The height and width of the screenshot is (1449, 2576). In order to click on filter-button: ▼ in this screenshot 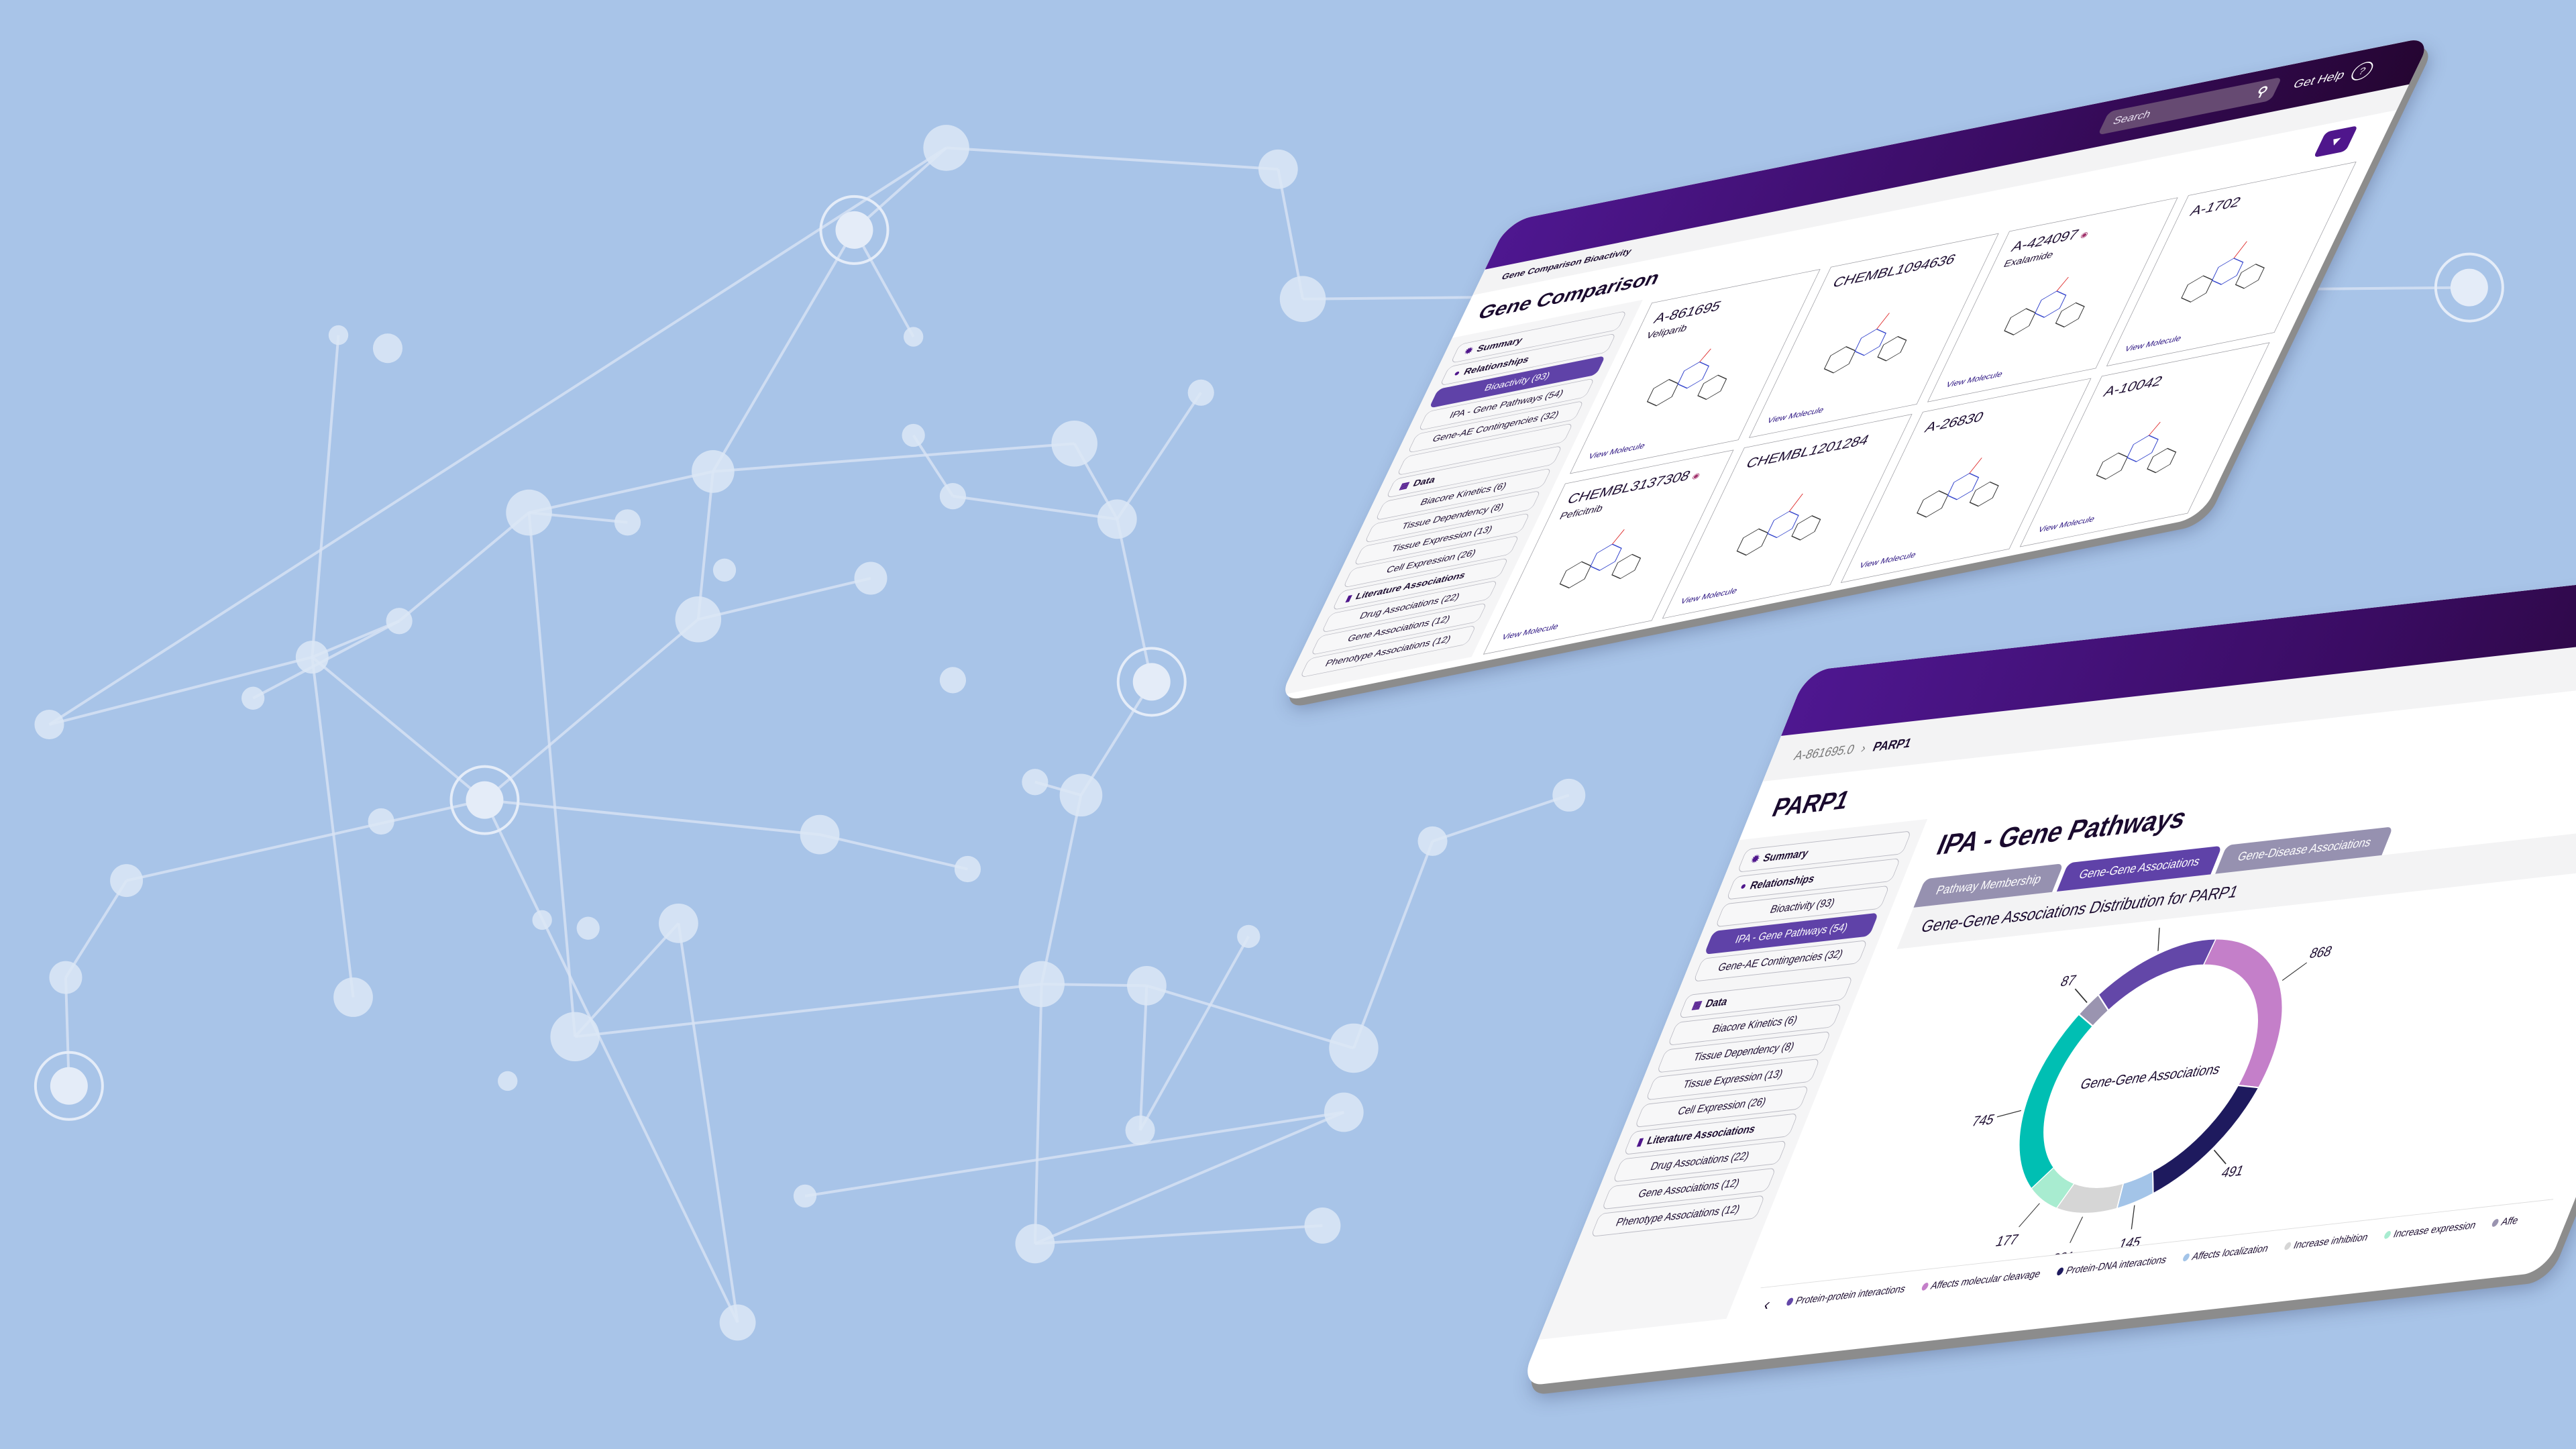, I will do `click(2336, 141)`.